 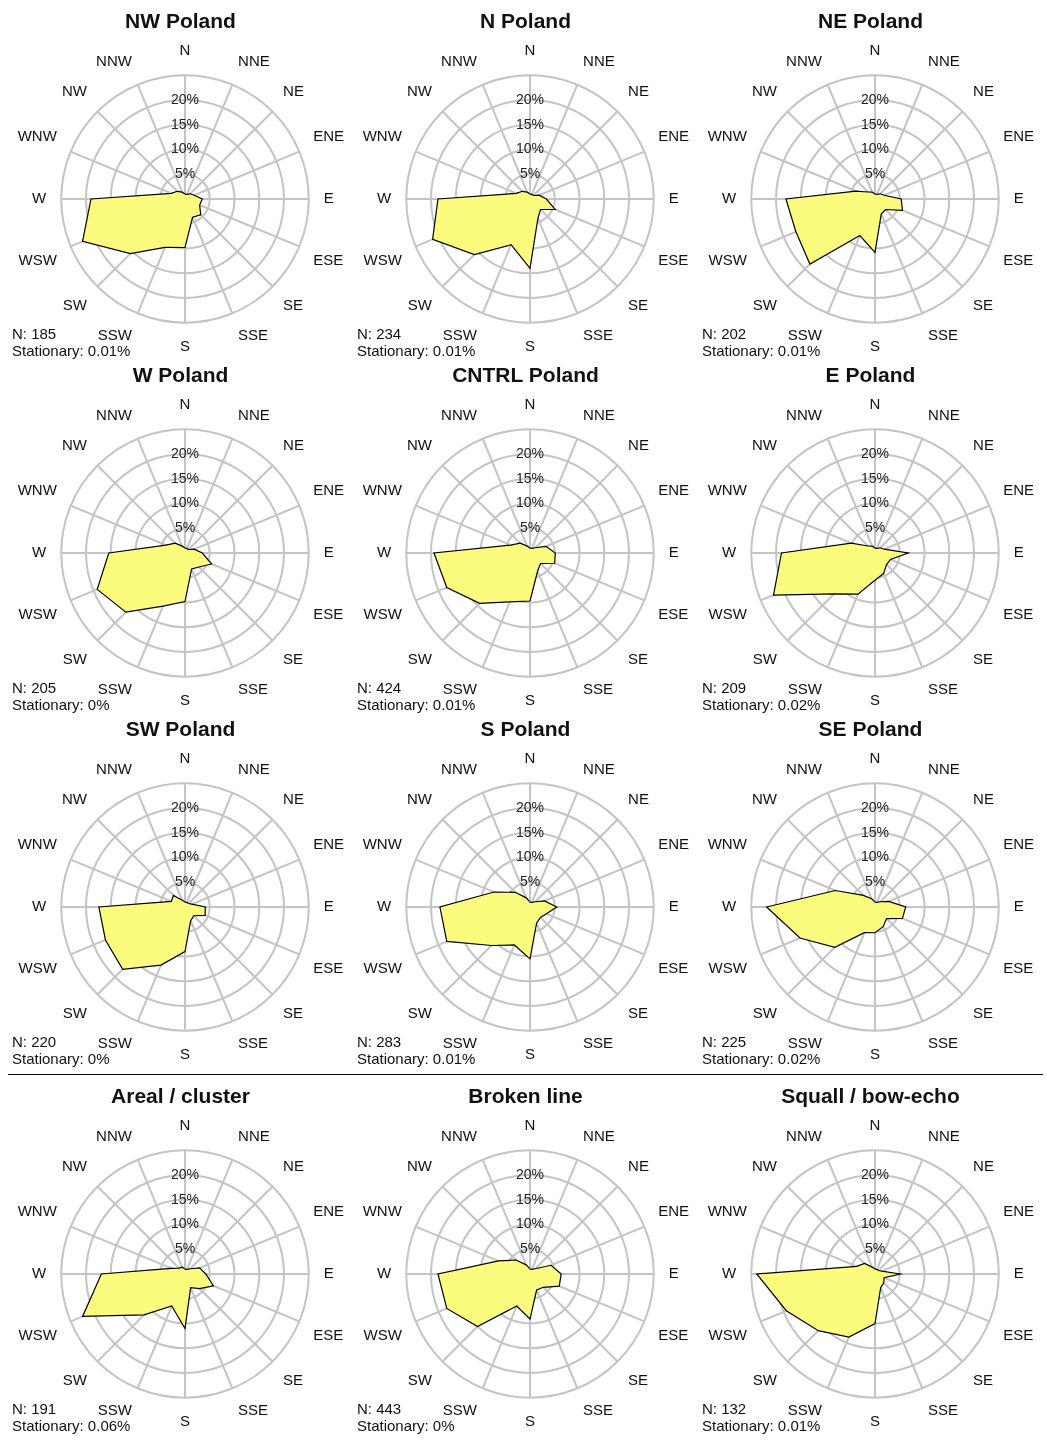 What do you see at coordinates (870, 21) in the screenshot?
I see `chart-title: NE Poland` at bounding box center [870, 21].